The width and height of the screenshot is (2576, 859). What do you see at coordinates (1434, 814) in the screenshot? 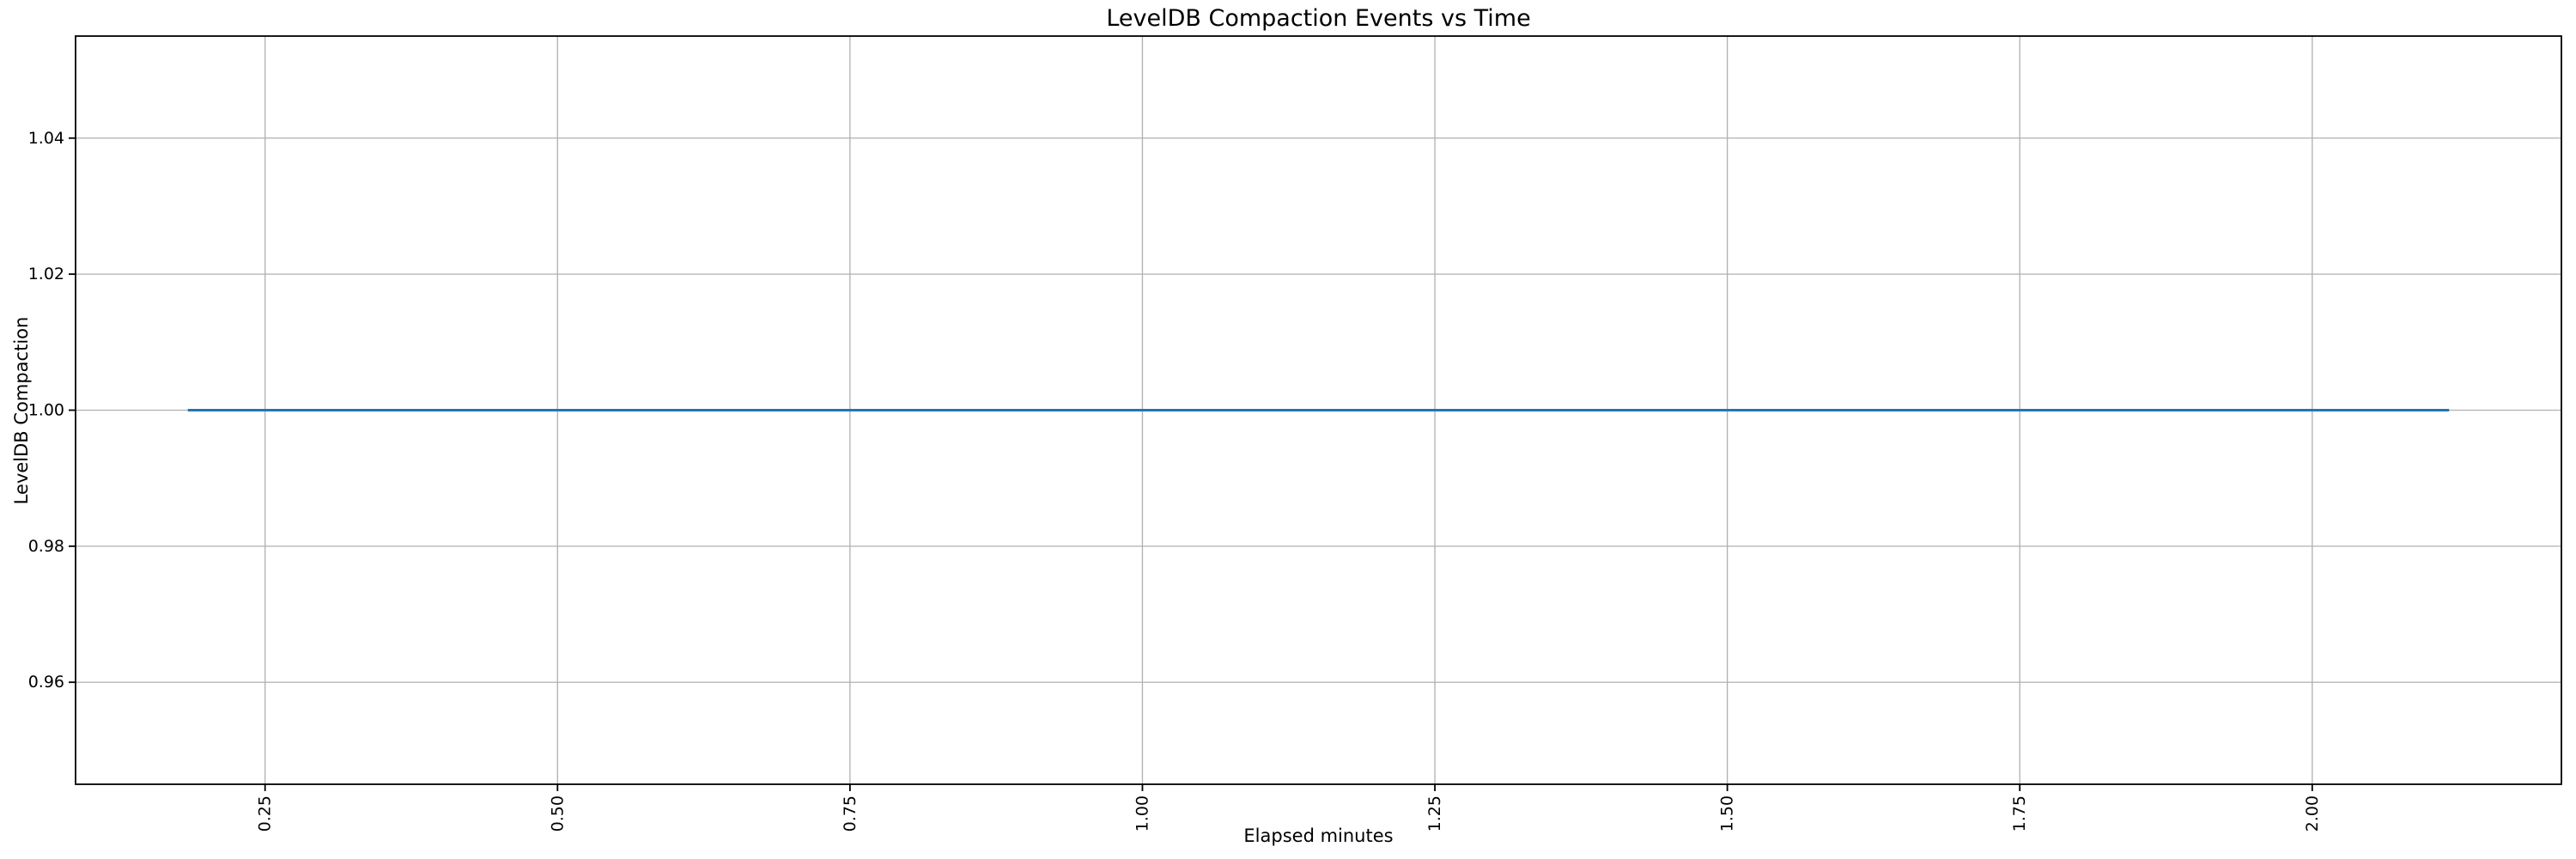
I see `x-tick-label: 1.25` at bounding box center [1434, 814].